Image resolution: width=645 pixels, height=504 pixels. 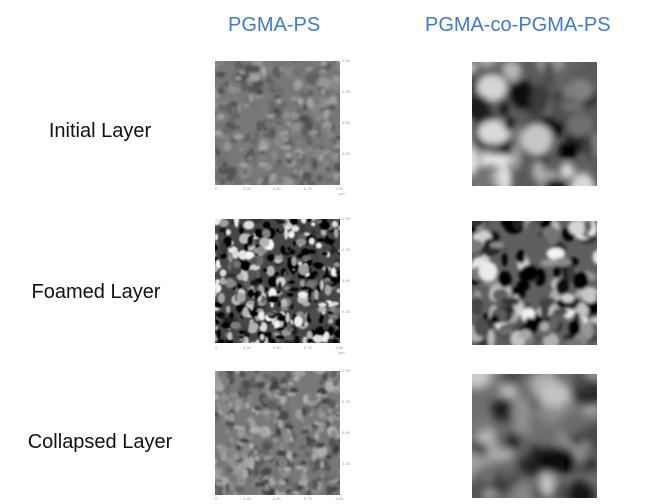 I want to click on row-label-collapsed-layer: Collapsed Layer, so click(x=100, y=442).